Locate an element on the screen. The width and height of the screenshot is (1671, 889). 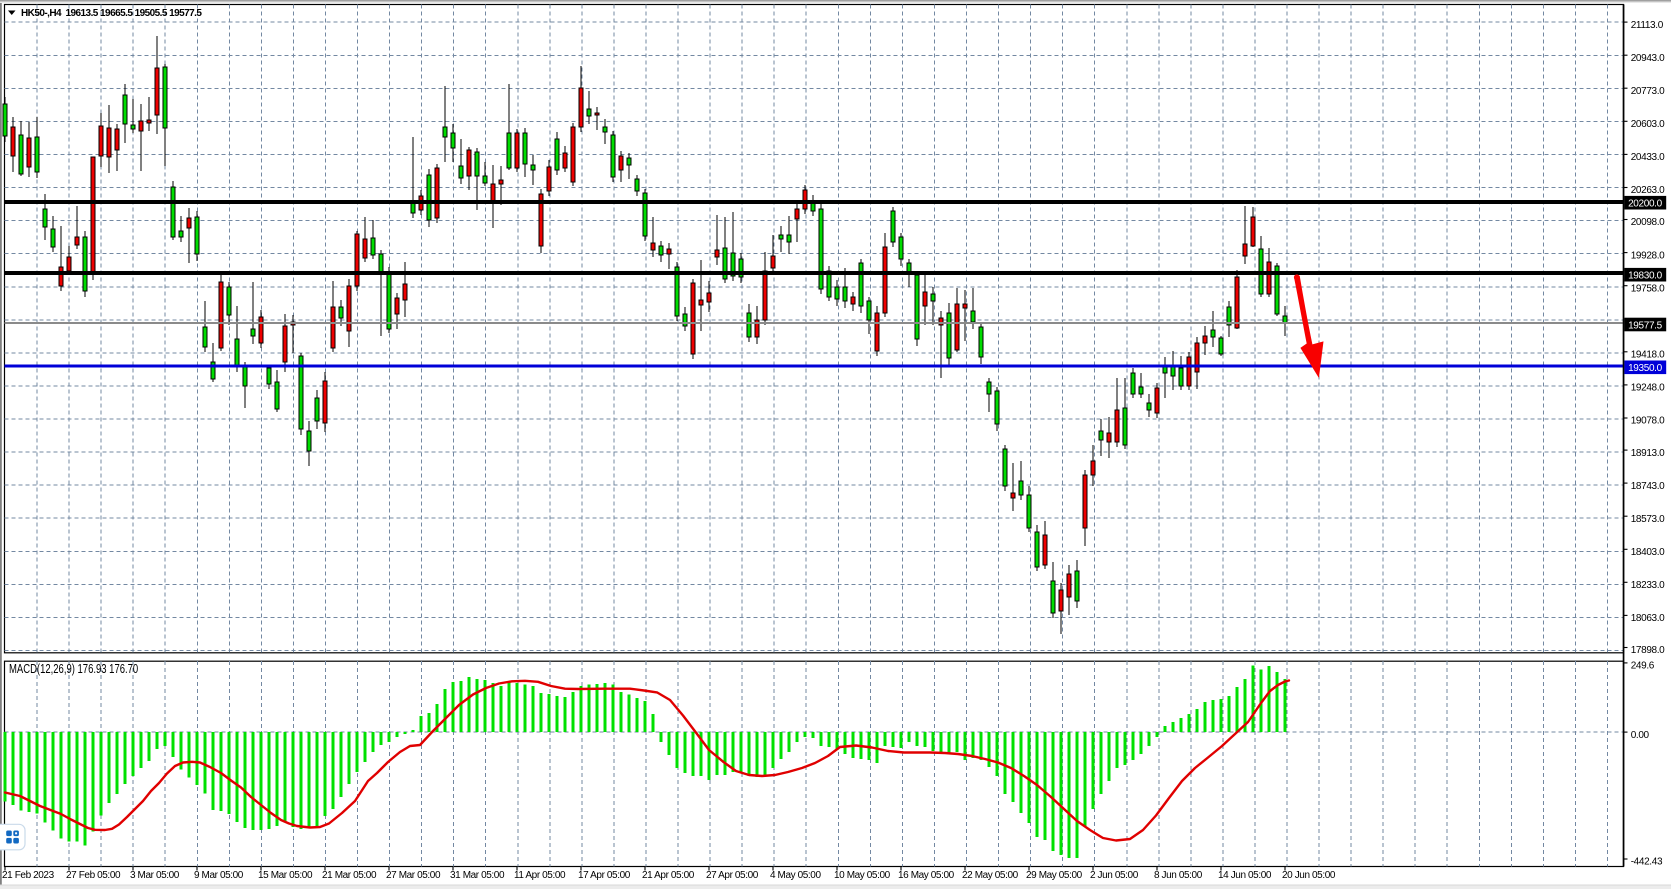
svg-text: 19350.0 is located at coordinates (1645, 368).